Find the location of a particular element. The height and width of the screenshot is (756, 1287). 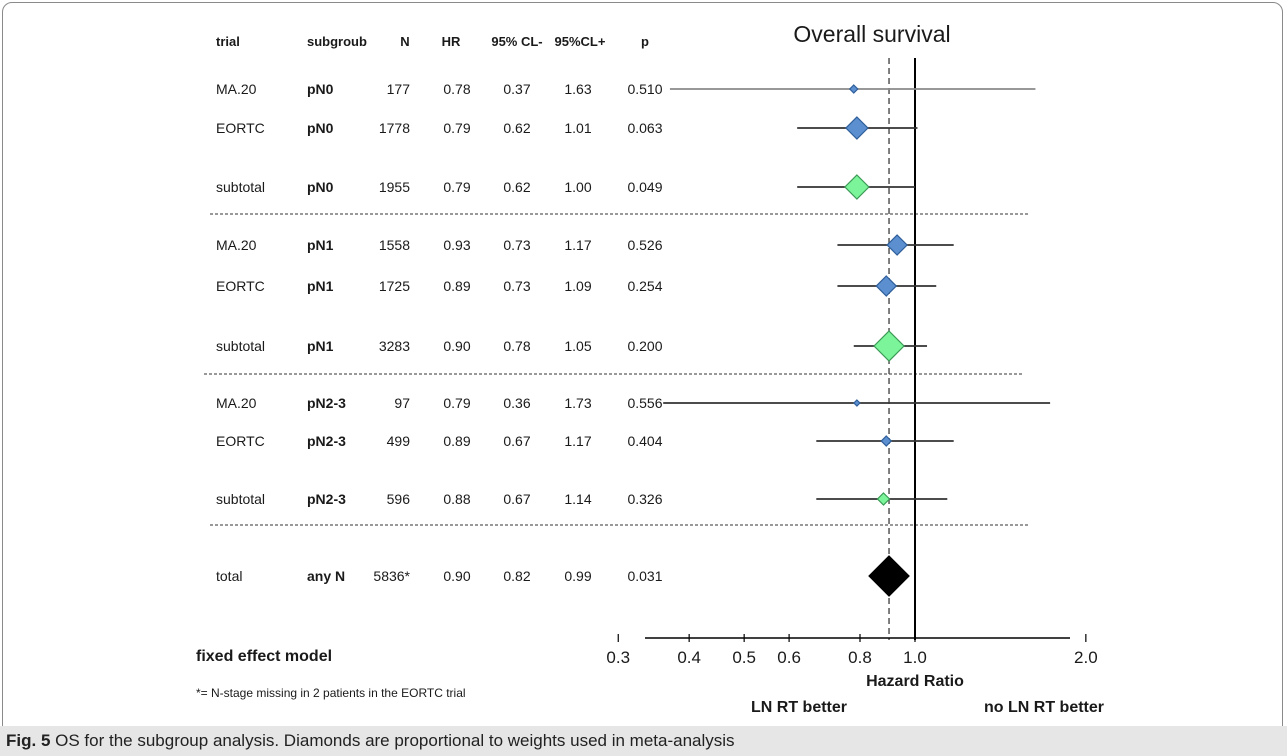

x-tick-label: 1.0 is located at coordinates (915, 657).